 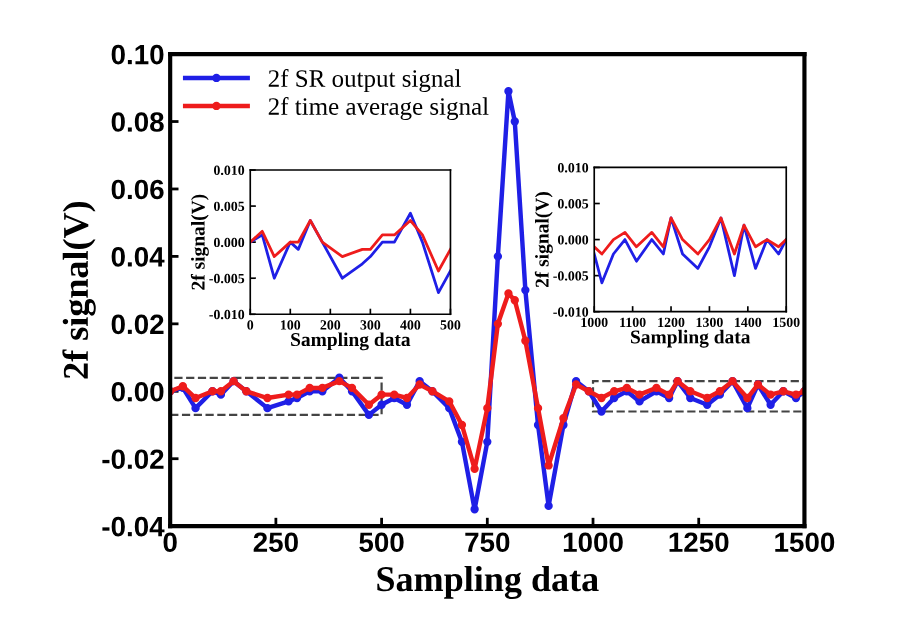 What do you see at coordinates (133, 526) in the screenshot?
I see `y-tick-label: -0.04` at bounding box center [133, 526].